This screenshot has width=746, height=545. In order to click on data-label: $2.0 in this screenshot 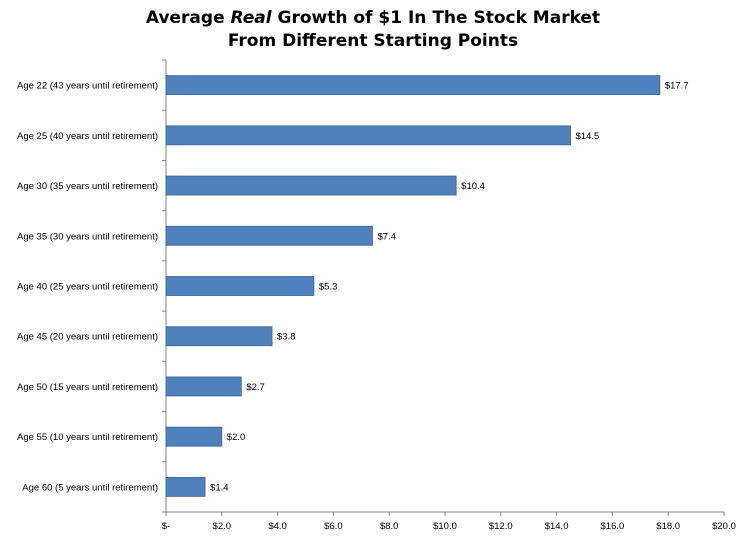, I will do `click(236, 437)`.